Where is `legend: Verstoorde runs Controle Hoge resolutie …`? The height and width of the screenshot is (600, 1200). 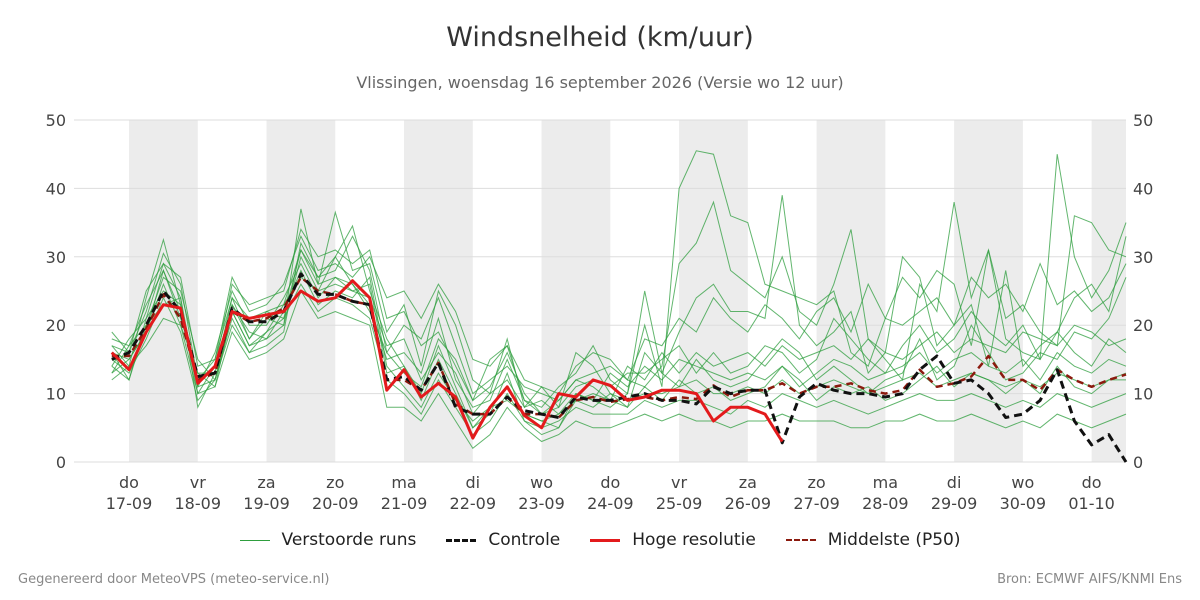 legend: Verstoorde runs Controle Hoge resolutie … is located at coordinates (600, 540).